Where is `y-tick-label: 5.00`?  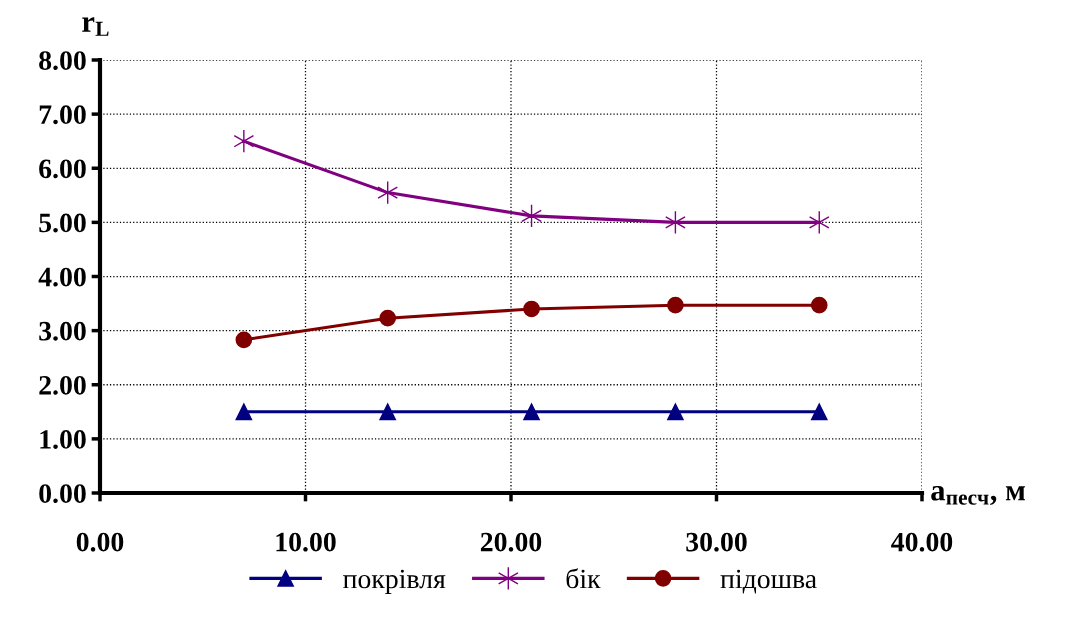
y-tick-label: 5.00 is located at coordinates (62, 223).